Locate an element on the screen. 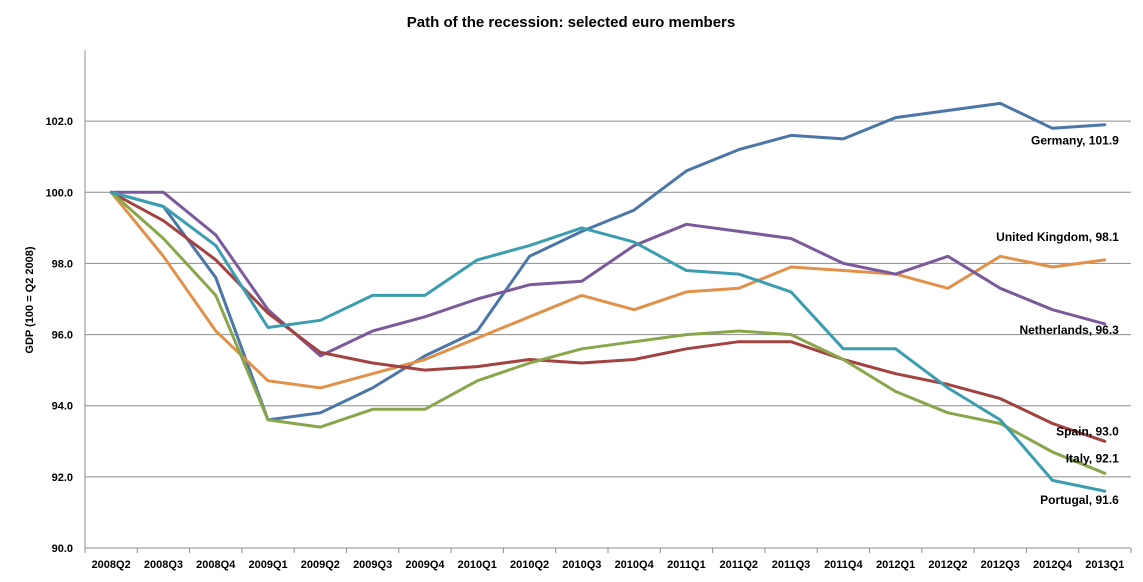 This screenshot has height=582, width=1143. annotation-netherlands: Netherlands, 96.3 is located at coordinates (1069, 330).